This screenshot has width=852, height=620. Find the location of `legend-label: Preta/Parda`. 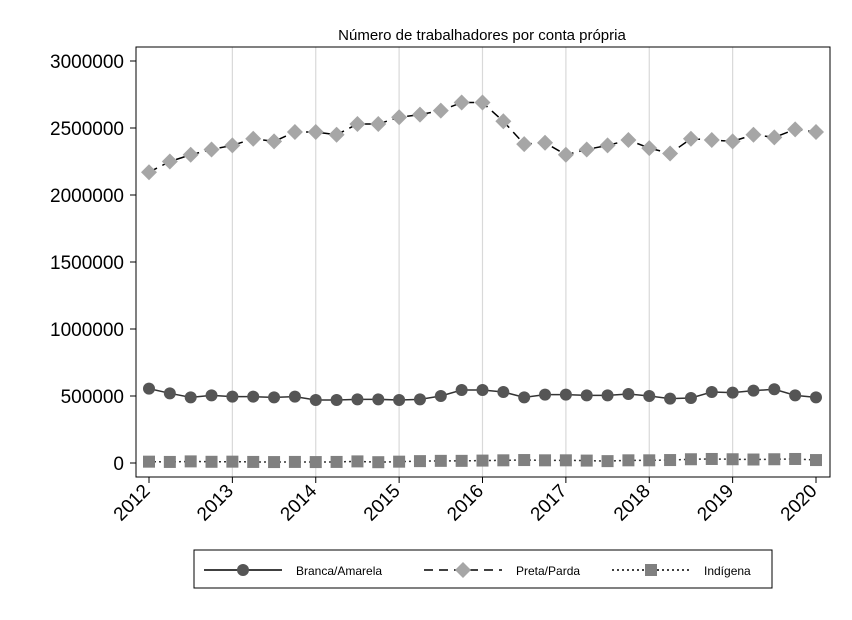

legend-label: Preta/Parda is located at coordinates (548, 571).